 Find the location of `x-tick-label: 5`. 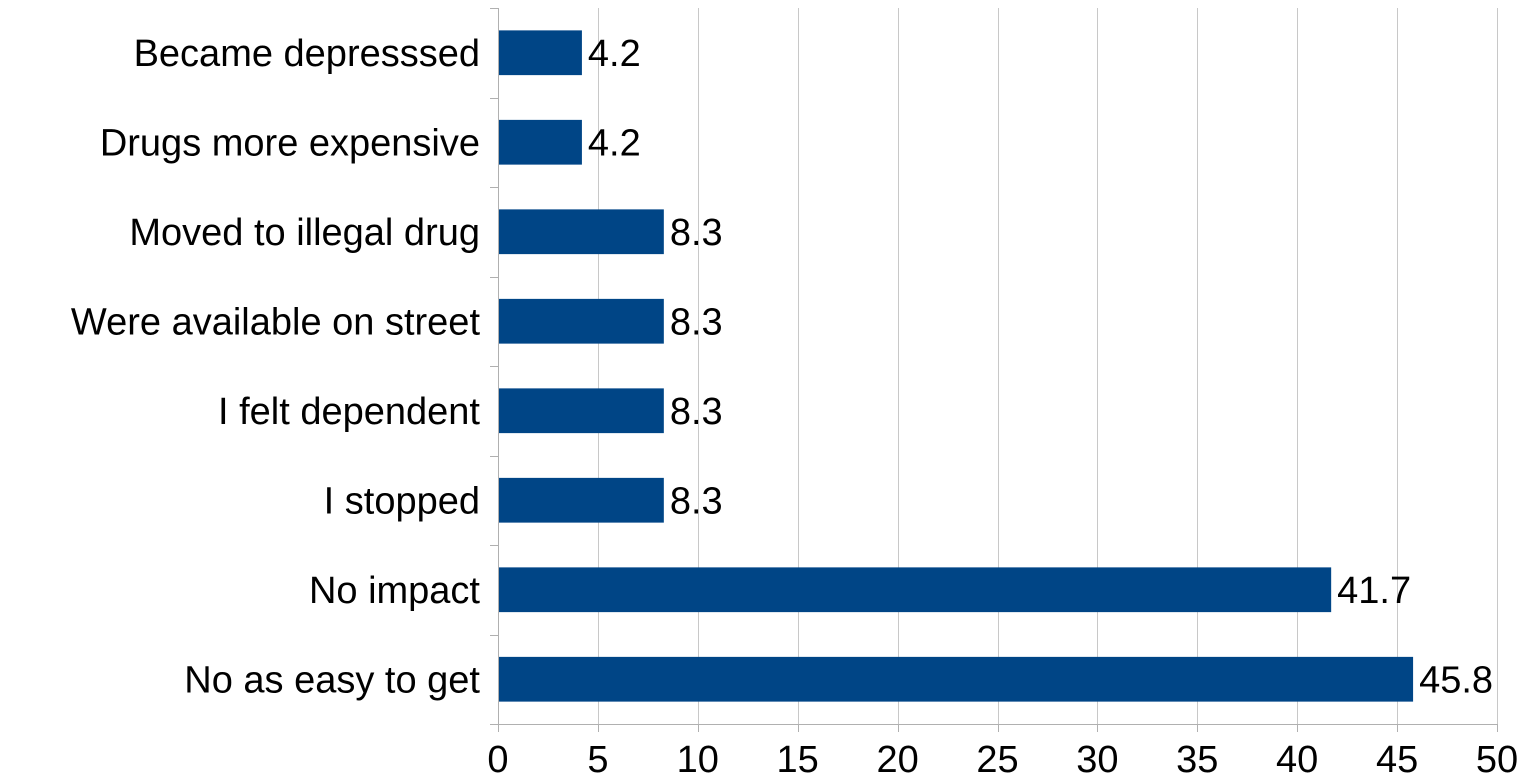

x-tick-label: 5 is located at coordinates (597, 759).